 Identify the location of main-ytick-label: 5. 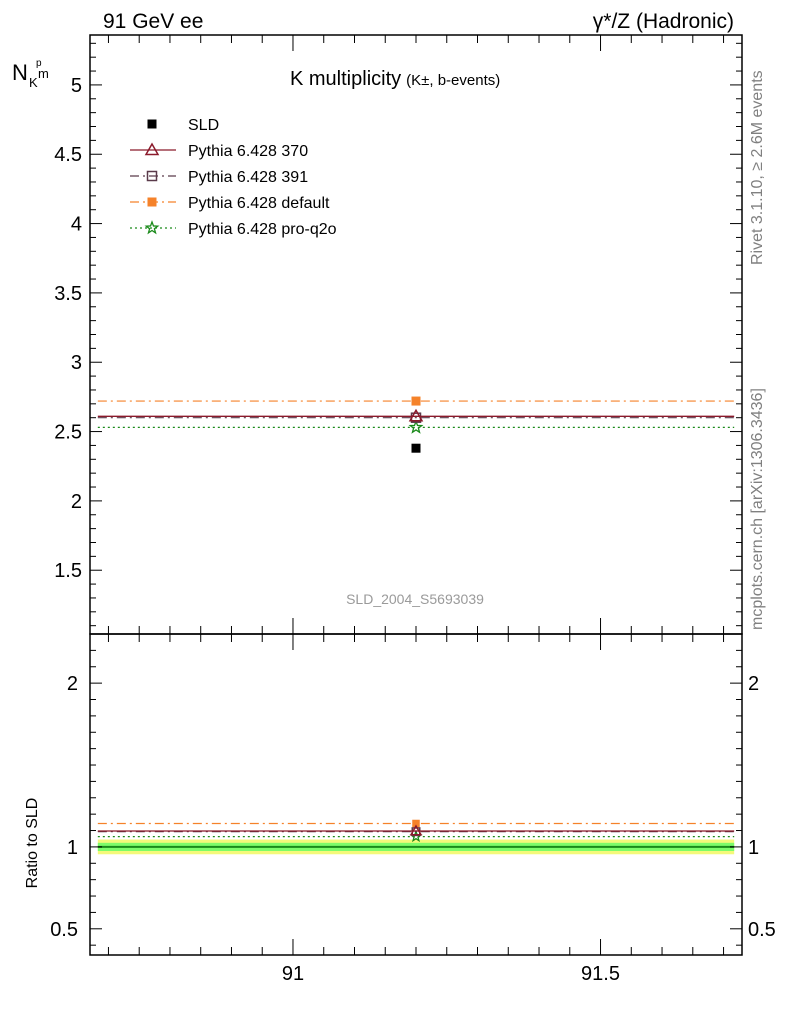
(76, 86).